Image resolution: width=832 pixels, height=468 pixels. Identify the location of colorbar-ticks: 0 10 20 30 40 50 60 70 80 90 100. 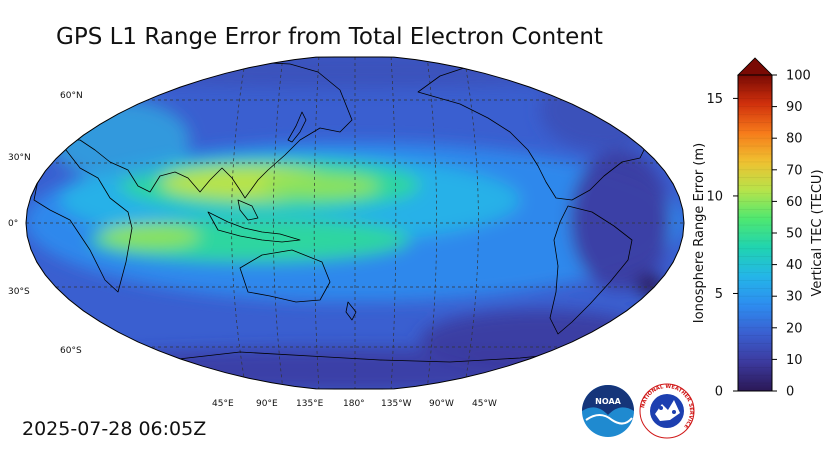
(791, 234).